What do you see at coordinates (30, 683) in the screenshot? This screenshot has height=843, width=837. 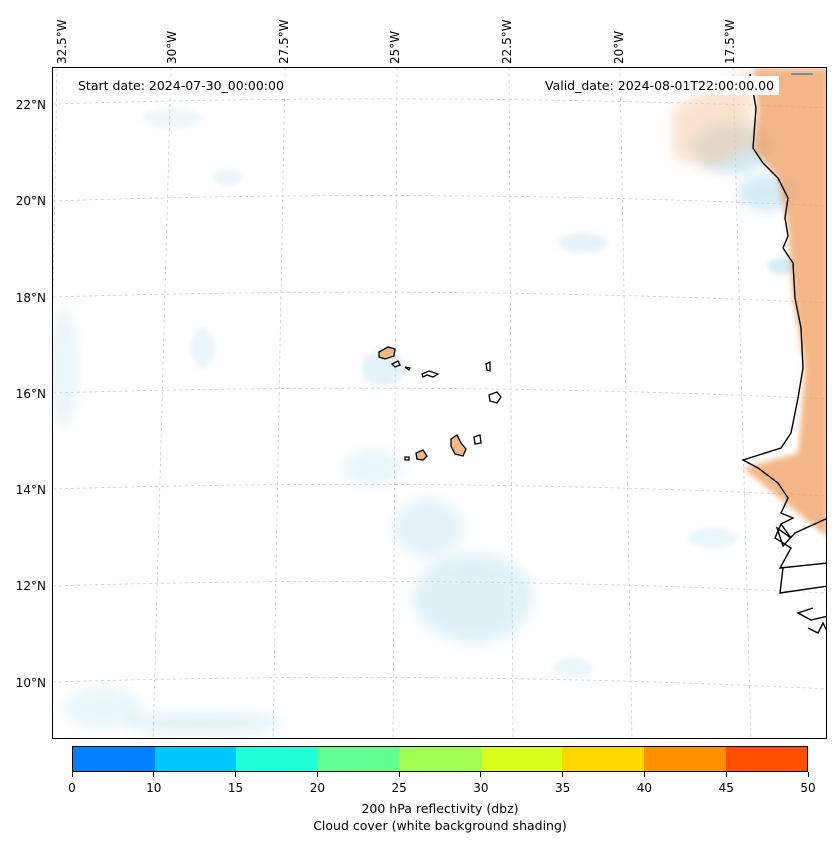 I see `lat-label-10n: 10°N` at bounding box center [30, 683].